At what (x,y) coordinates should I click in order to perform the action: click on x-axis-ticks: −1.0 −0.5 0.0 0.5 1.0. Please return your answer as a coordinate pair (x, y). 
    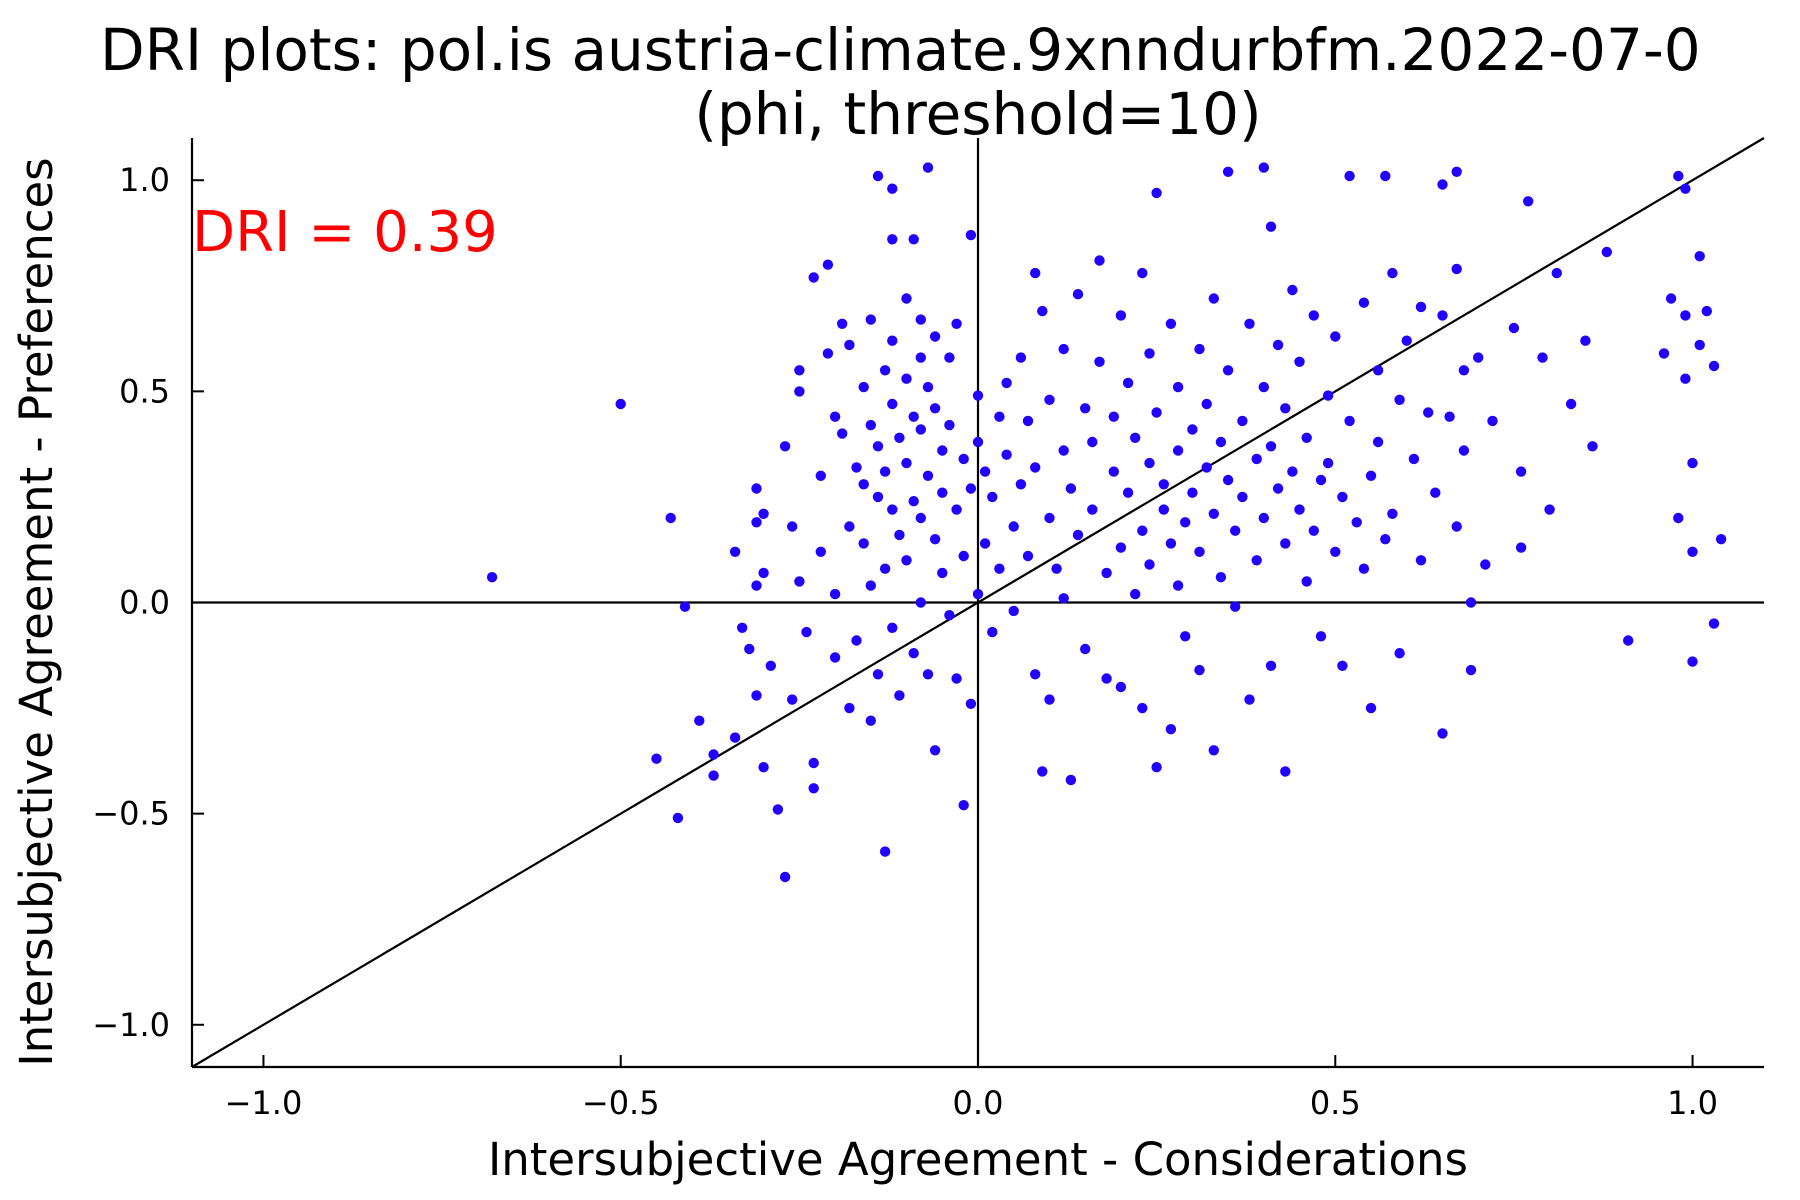
    Looking at the image, I should click on (971, 1088).